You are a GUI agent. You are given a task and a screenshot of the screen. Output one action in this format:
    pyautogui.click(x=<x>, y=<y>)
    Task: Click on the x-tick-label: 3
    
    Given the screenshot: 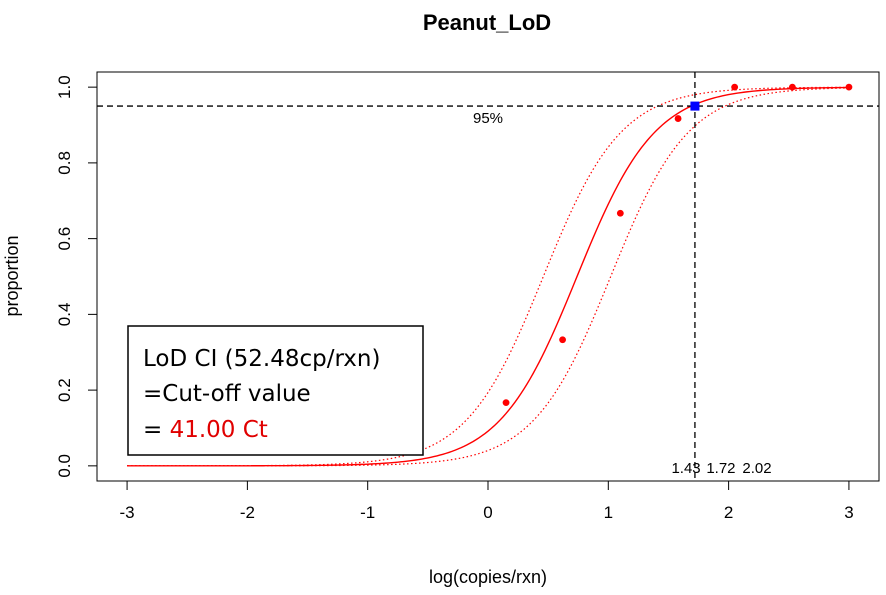 What is the action you would take?
    pyautogui.click(x=848, y=512)
    